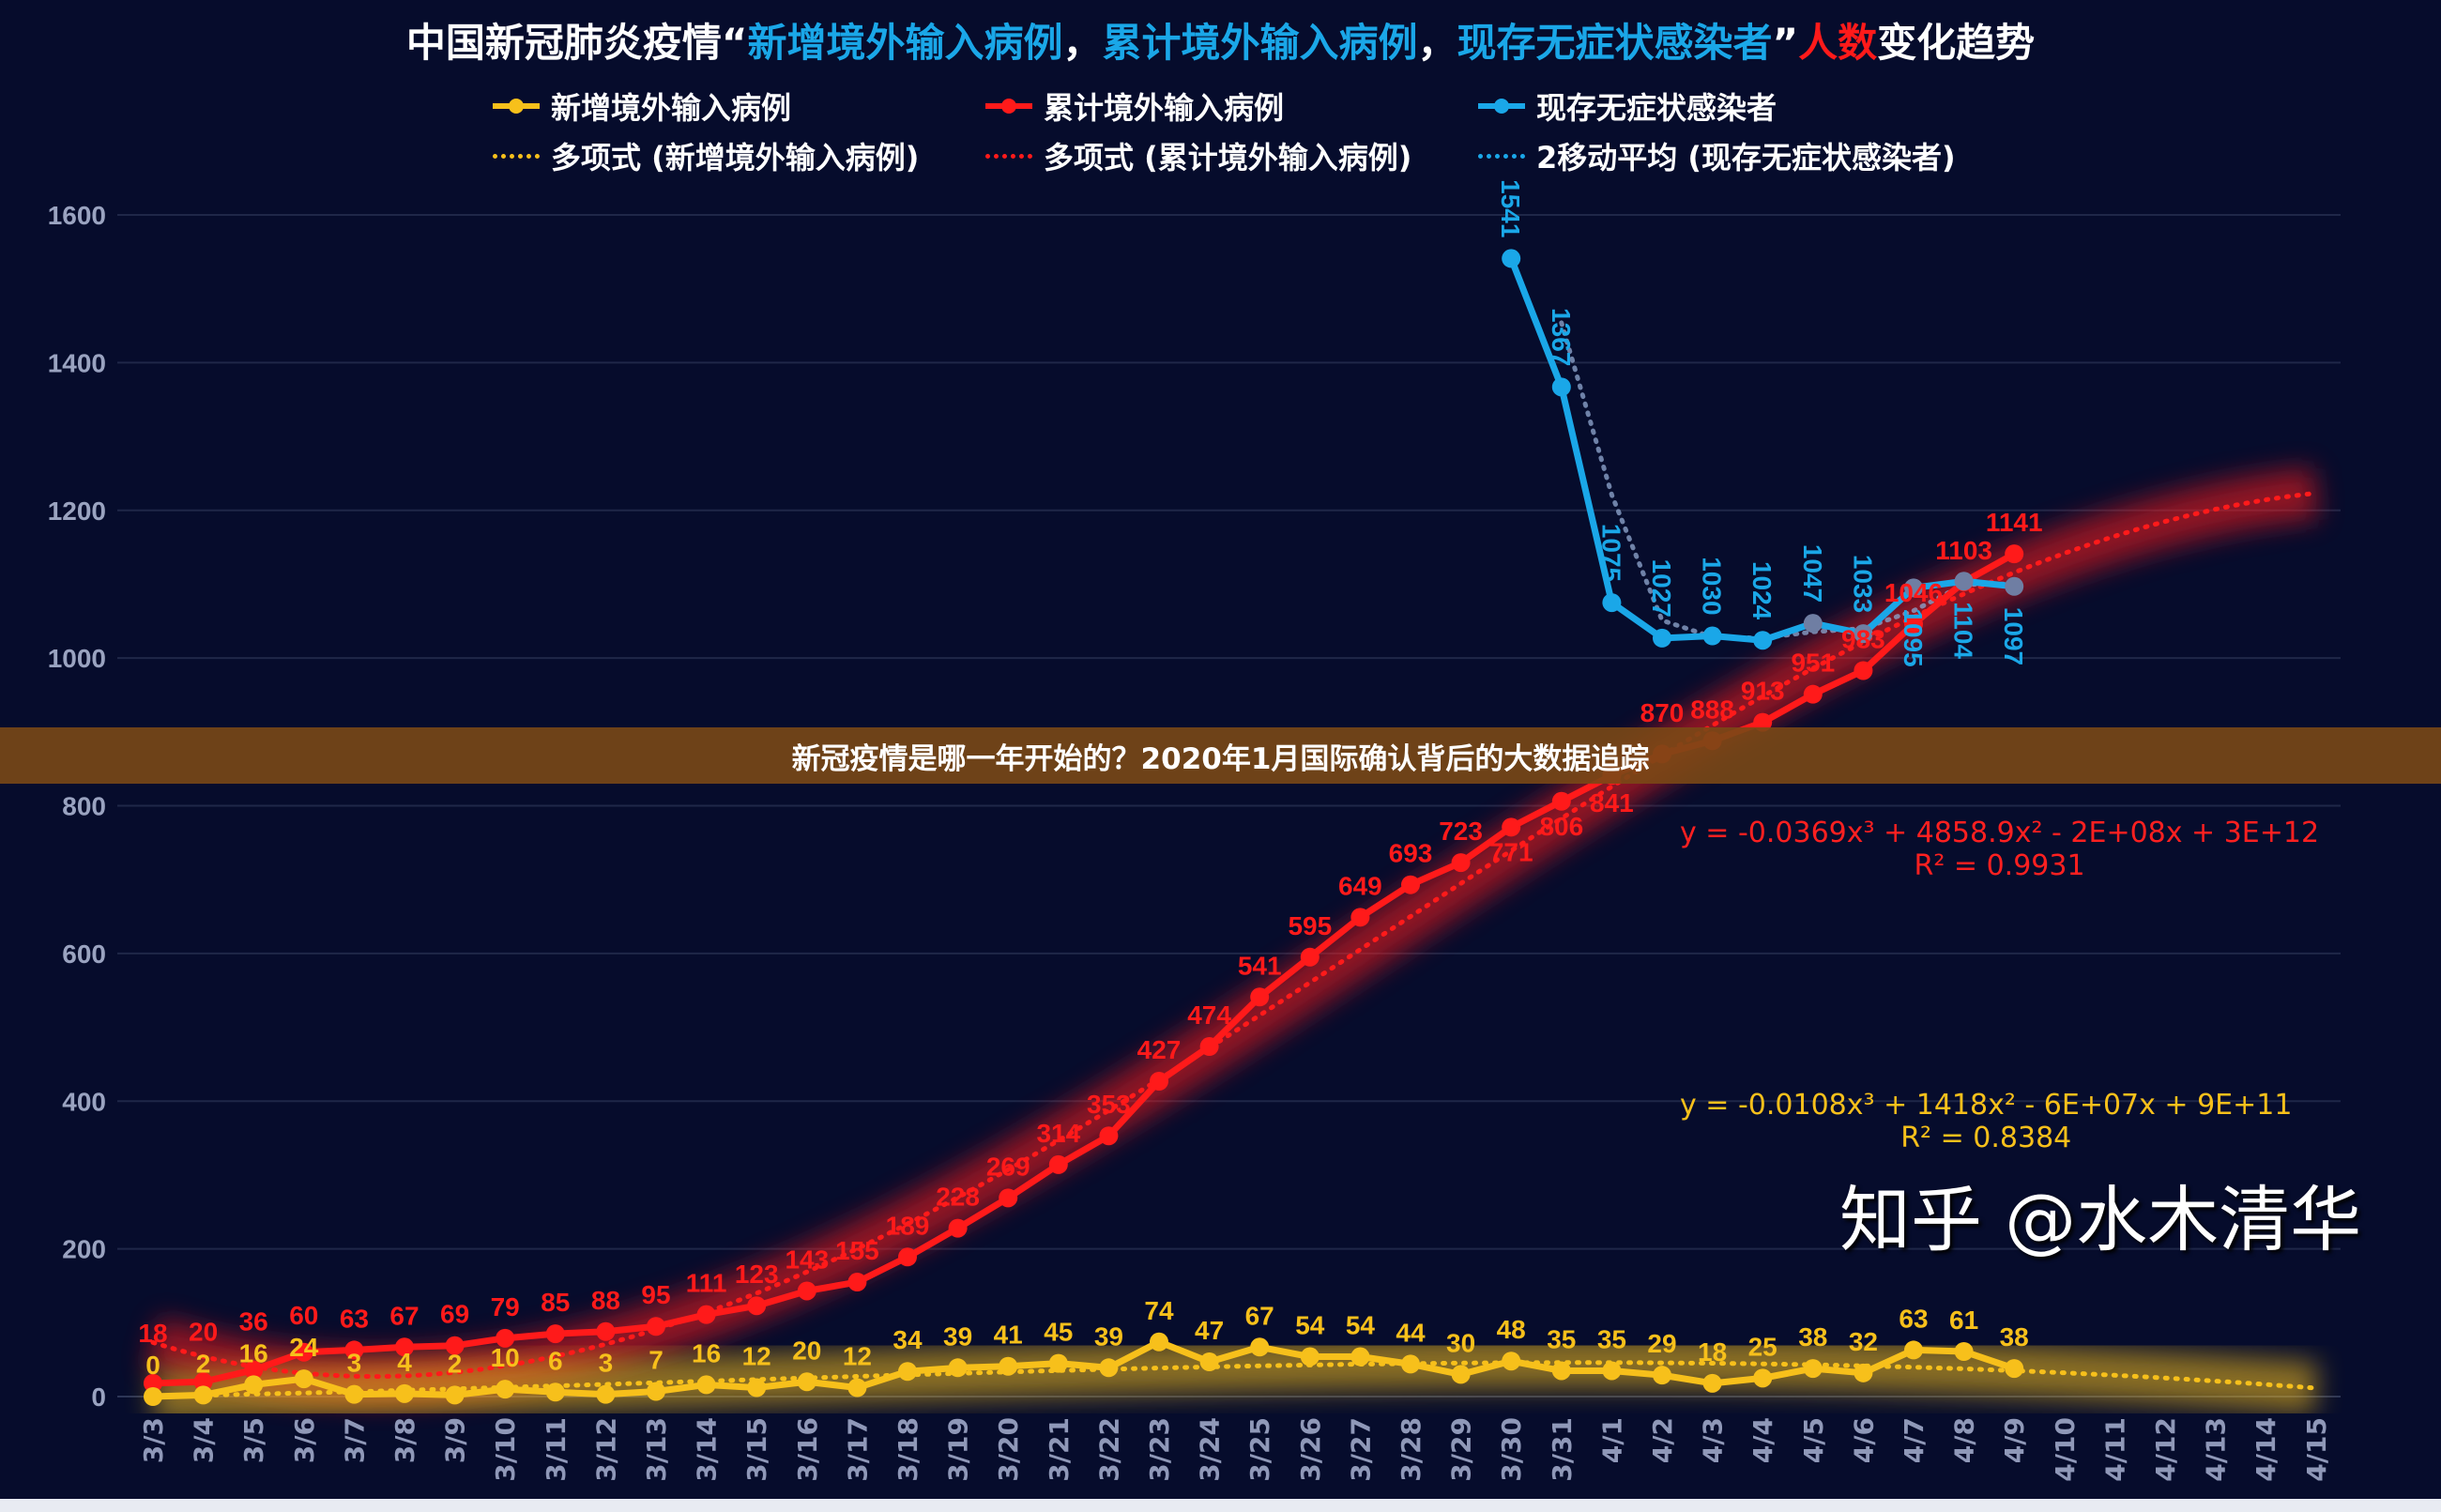 Image resolution: width=2441 pixels, height=1512 pixels. I want to click on data-label: 1104, so click(1963, 630).